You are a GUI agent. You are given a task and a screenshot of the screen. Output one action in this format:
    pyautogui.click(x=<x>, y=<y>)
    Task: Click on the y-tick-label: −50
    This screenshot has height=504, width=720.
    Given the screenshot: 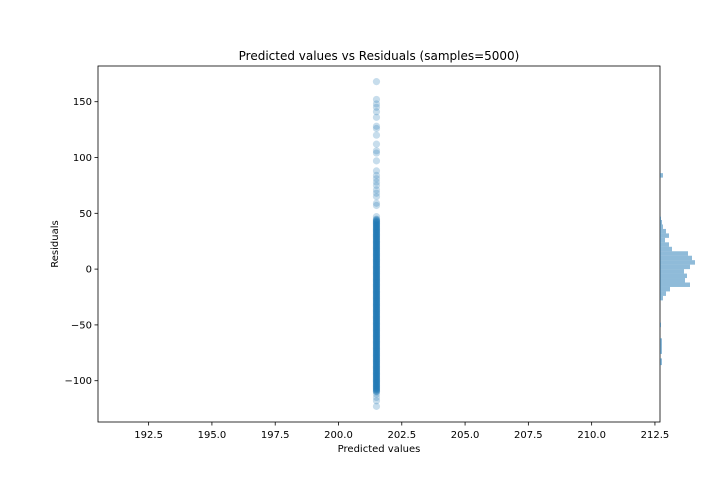 What is the action you would take?
    pyautogui.click(x=81, y=325)
    